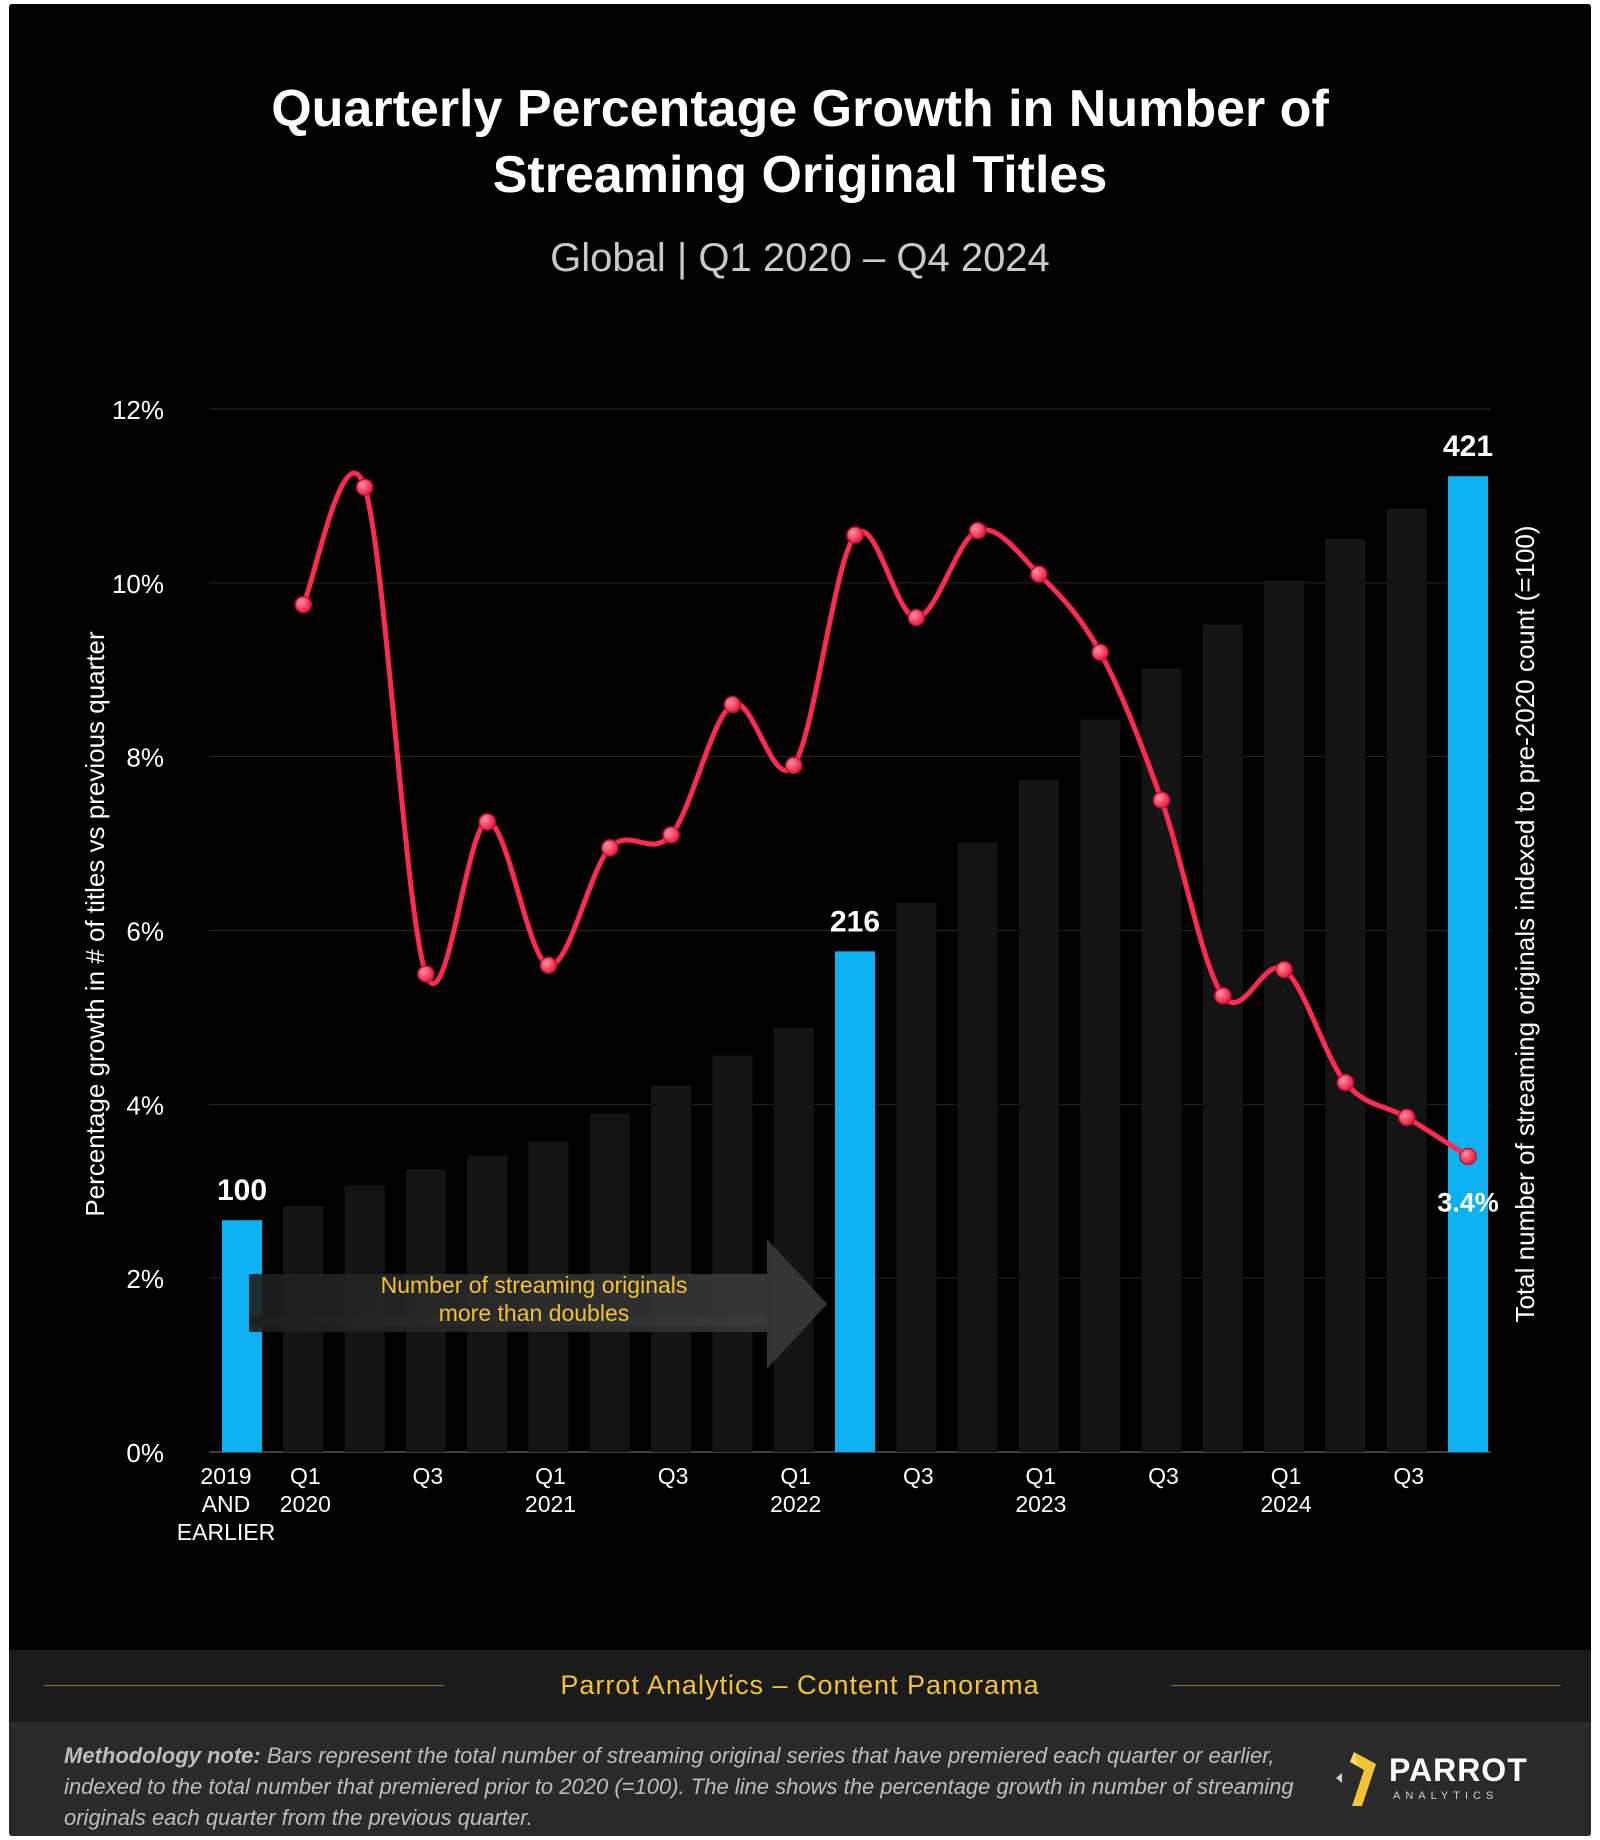  What do you see at coordinates (1286, 1504) in the screenshot?
I see `x-tick-label: 2024` at bounding box center [1286, 1504].